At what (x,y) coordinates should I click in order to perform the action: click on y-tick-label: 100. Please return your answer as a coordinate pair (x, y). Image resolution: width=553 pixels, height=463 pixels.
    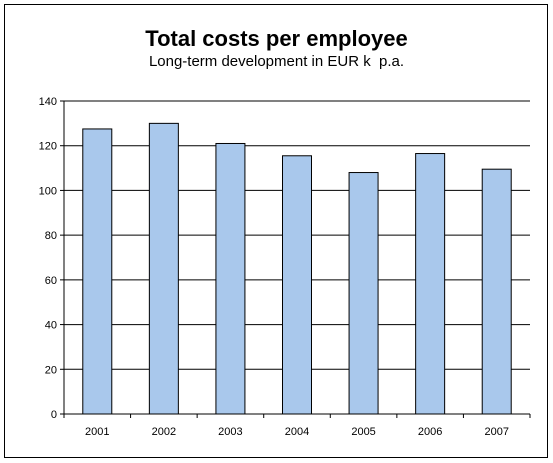
    Looking at the image, I should click on (48, 191).